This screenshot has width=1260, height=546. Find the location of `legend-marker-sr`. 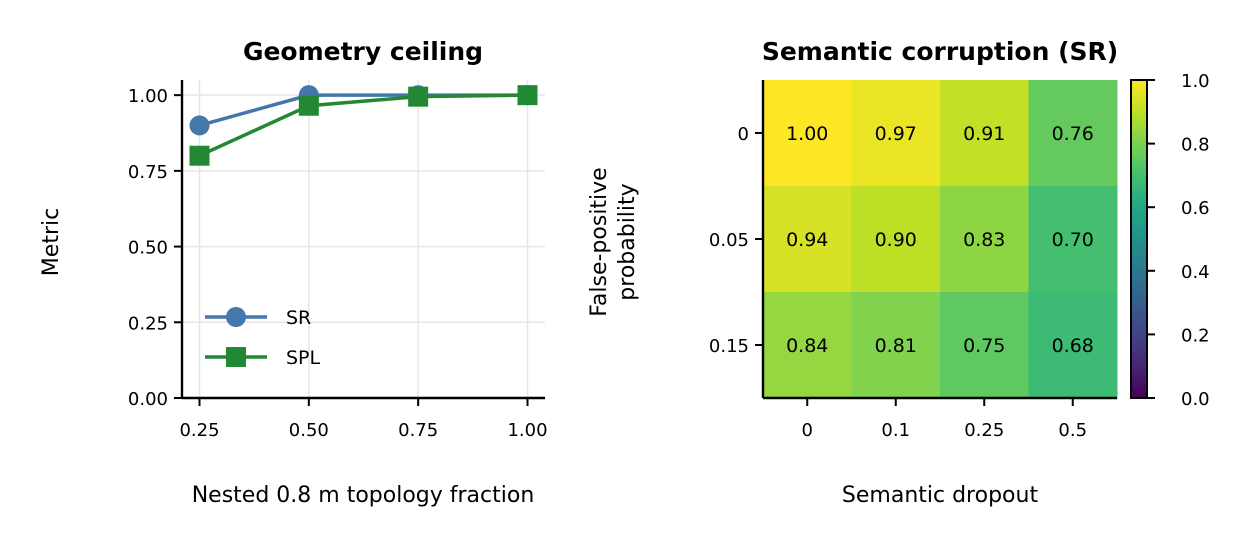

legend-marker-sr is located at coordinates (236, 317).